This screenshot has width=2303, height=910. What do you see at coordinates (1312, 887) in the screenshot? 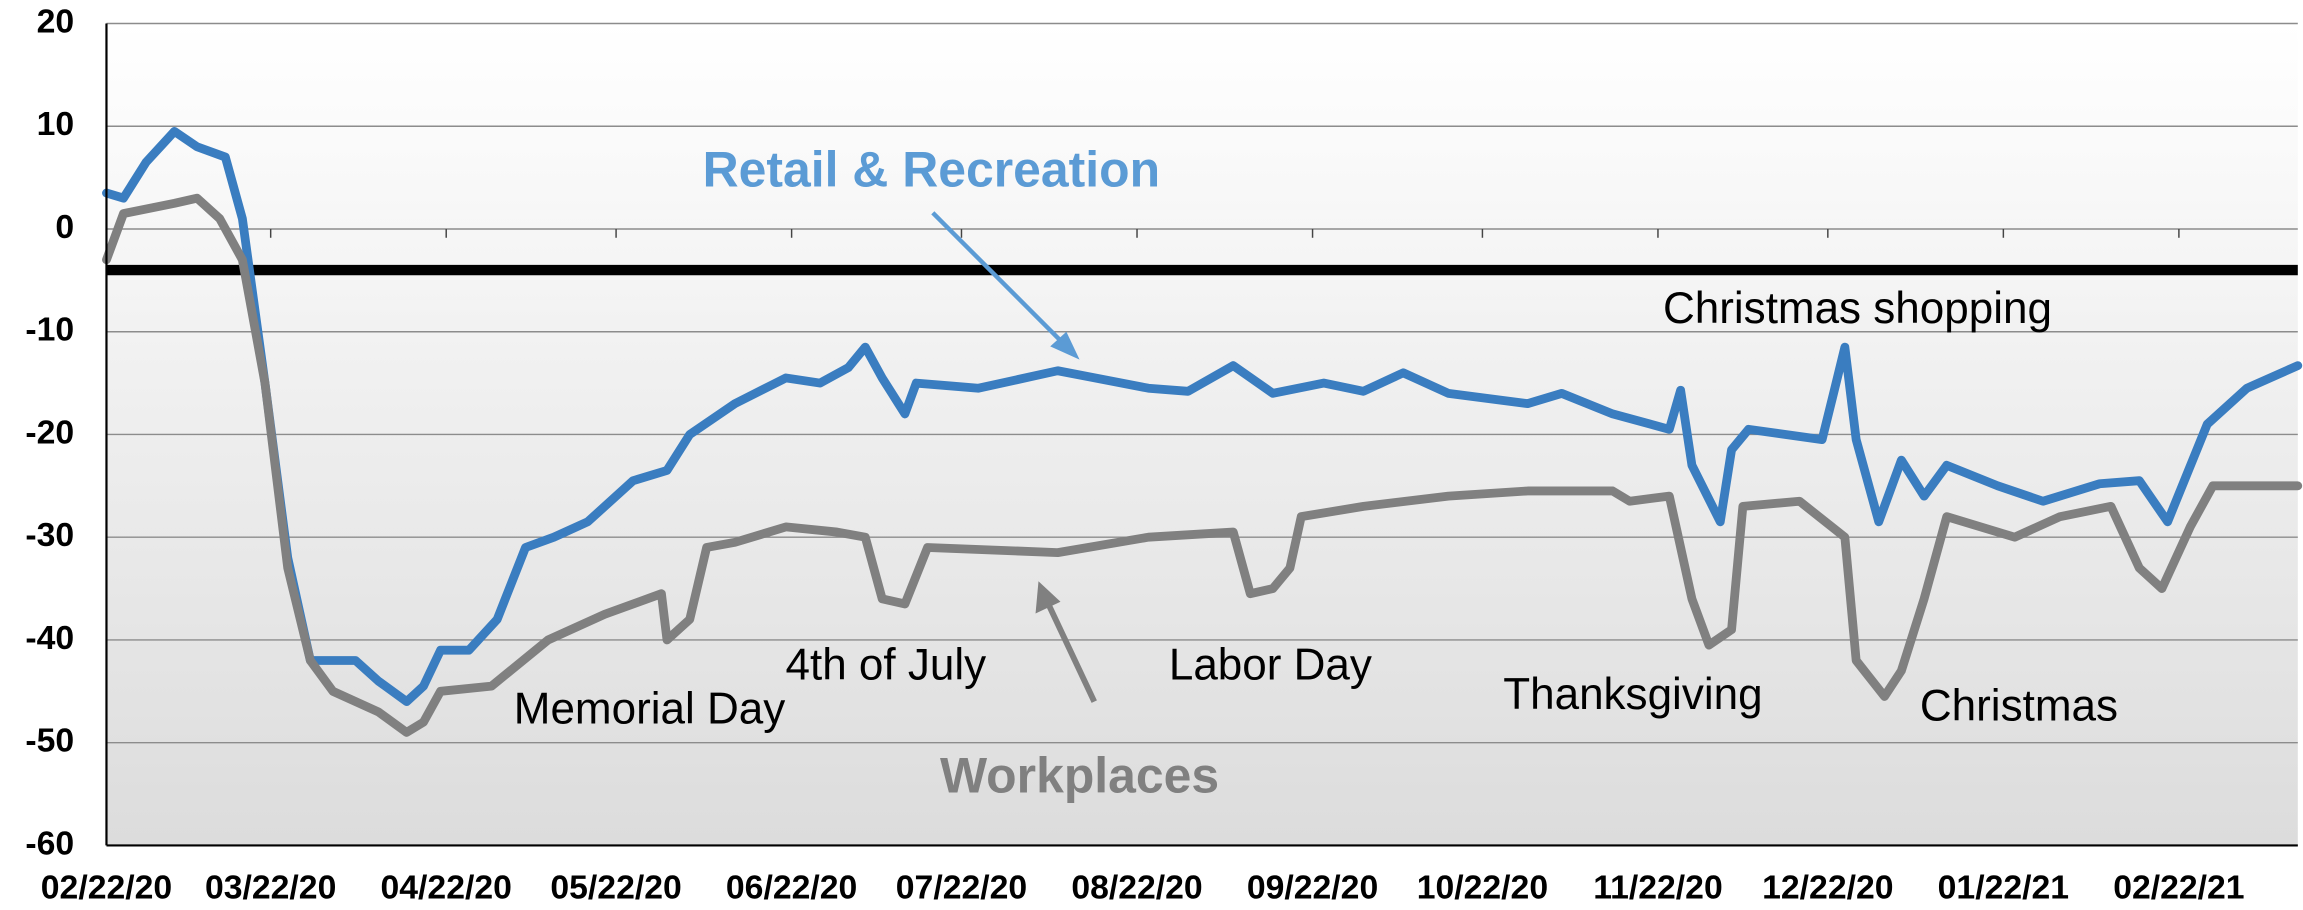
I see `x-tick-label: 09/22/20` at bounding box center [1312, 887].